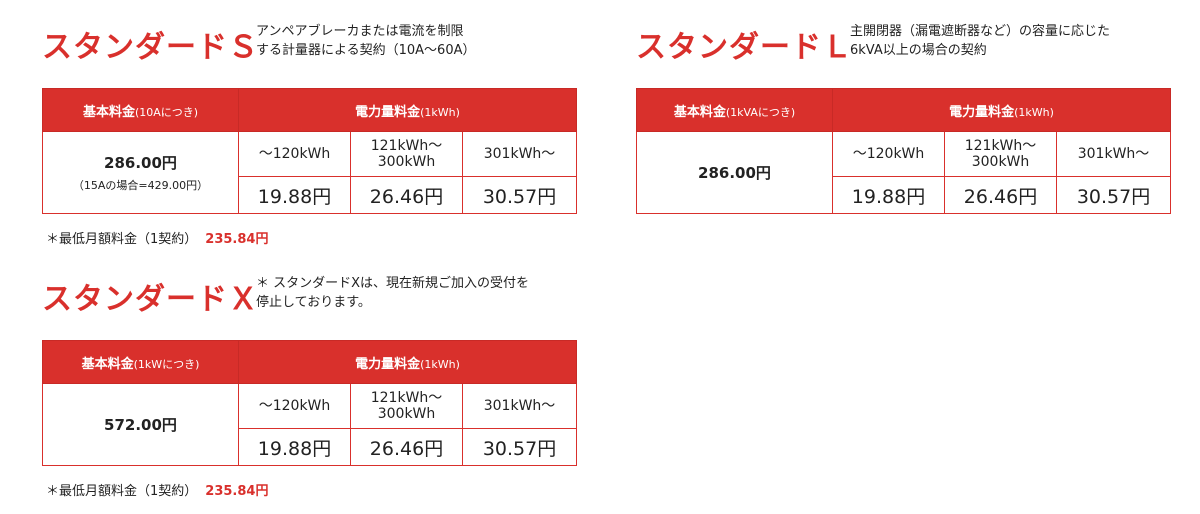 This screenshot has width=1200, height=514. What do you see at coordinates (150, 299) in the screenshot?
I see `plan-title: スタンダードＸ` at bounding box center [150, 299].